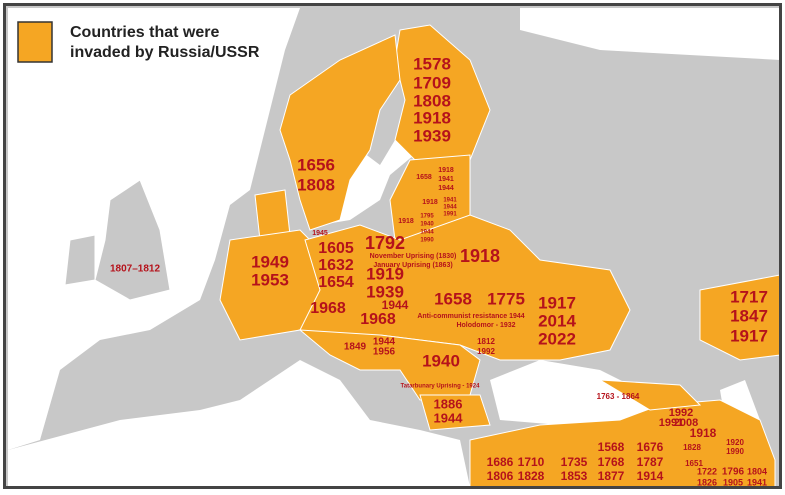 The height and width of the screenshot is (495, 785). I want to click on year-label: 1651, so click(694, 463).